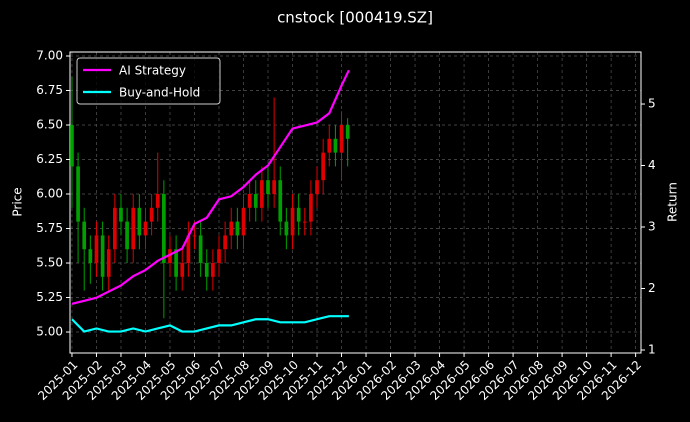  What do you see at coordinates (49, 194) in the screenshot?
I see `y-tick-label: 6.00` at bounding box center [49, 194].